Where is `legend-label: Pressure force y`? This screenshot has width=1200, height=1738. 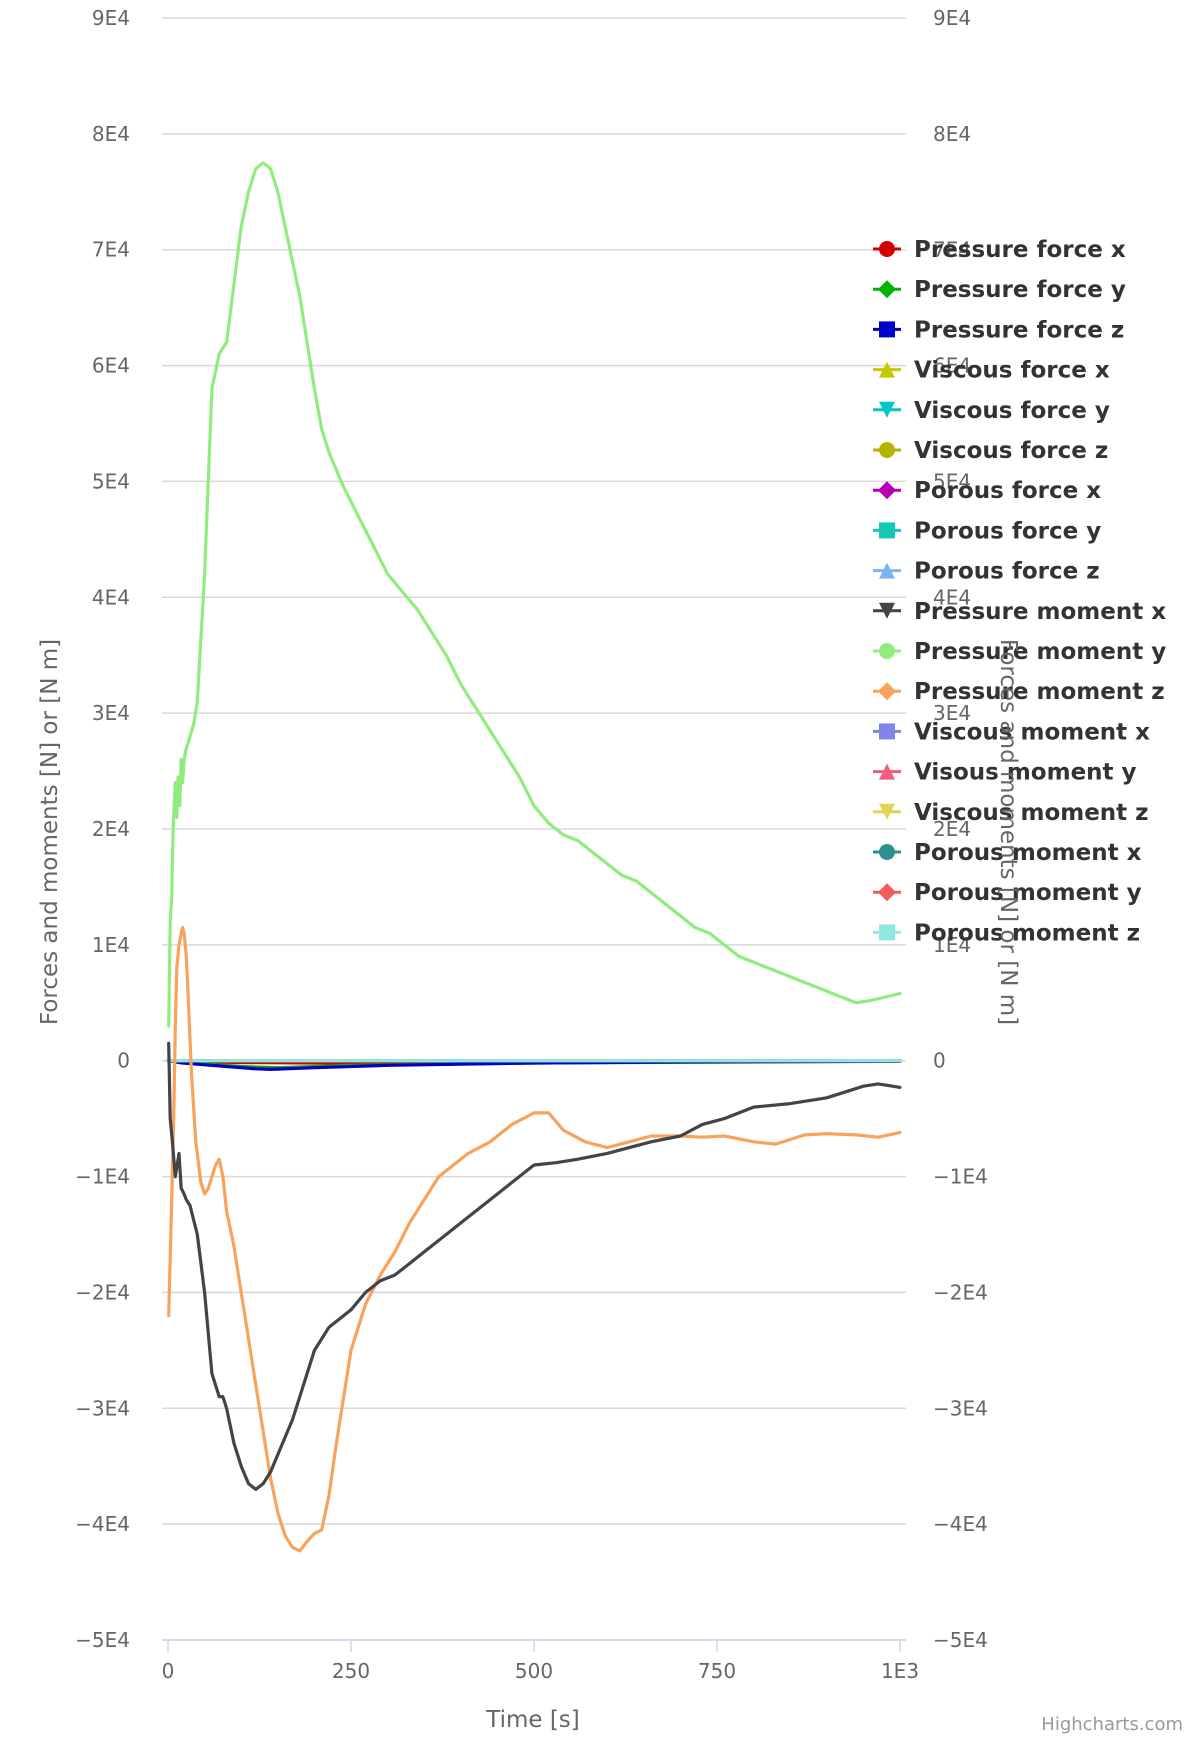 legend-label: Pressure force y is located at coordinates (1020, 290).